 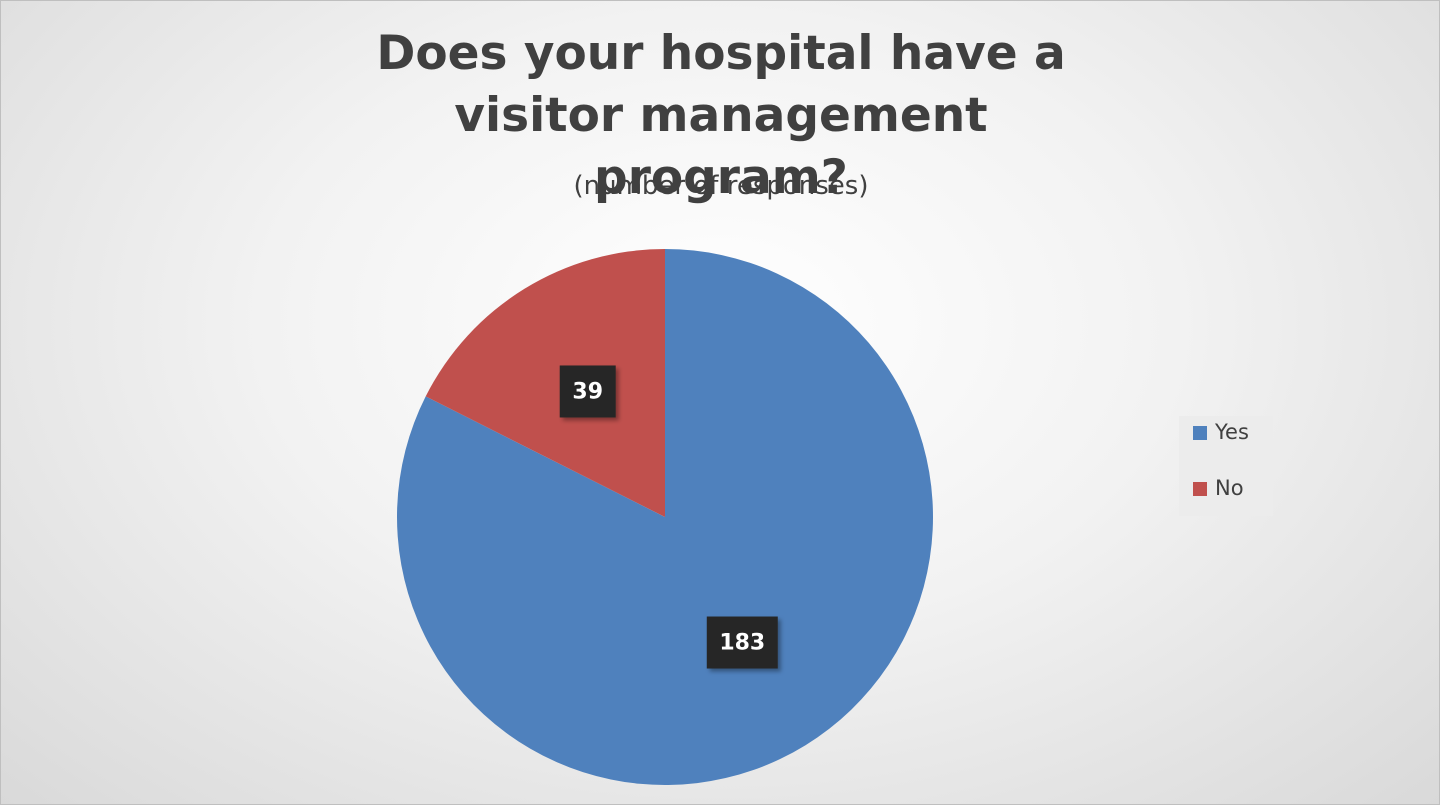 What do you see at coordinates (1231, 432) in the screenshot?
I see `legend-label: Yes` at bounding box center [1231, 432].